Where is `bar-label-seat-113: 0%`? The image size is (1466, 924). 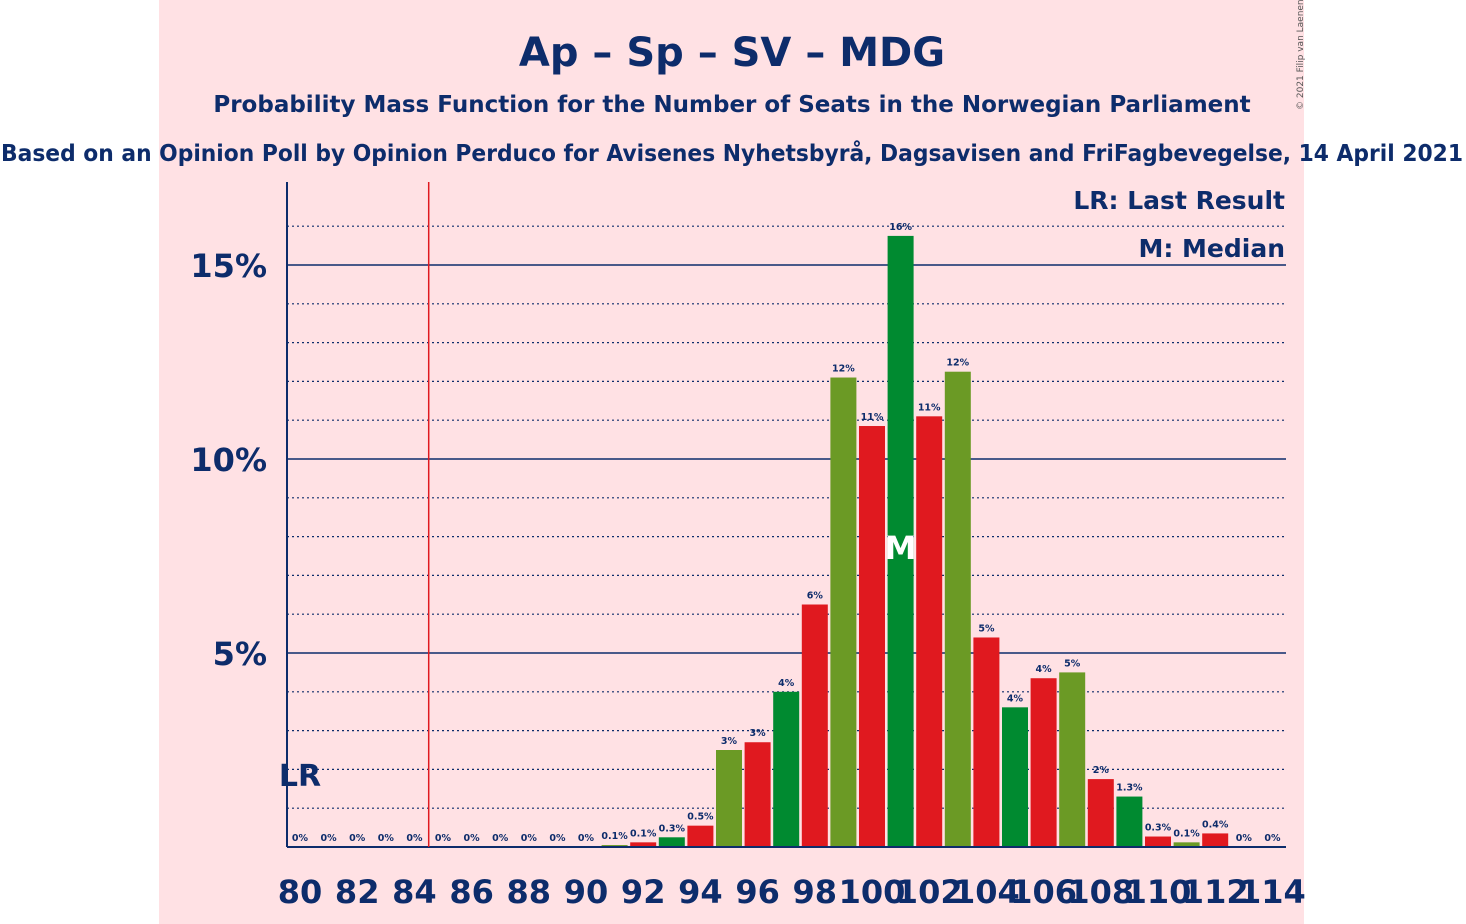
bar-label-seat-113: 0% is located at coordinates (1244, 838).